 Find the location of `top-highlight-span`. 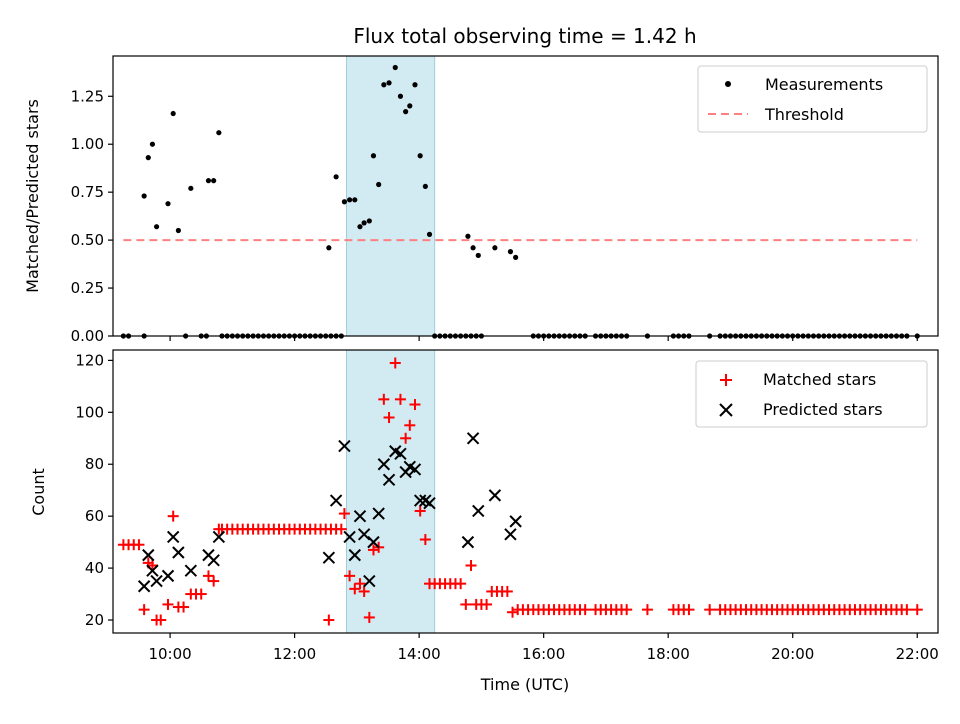

top-highlight-span is located at coordinates (390, 196).